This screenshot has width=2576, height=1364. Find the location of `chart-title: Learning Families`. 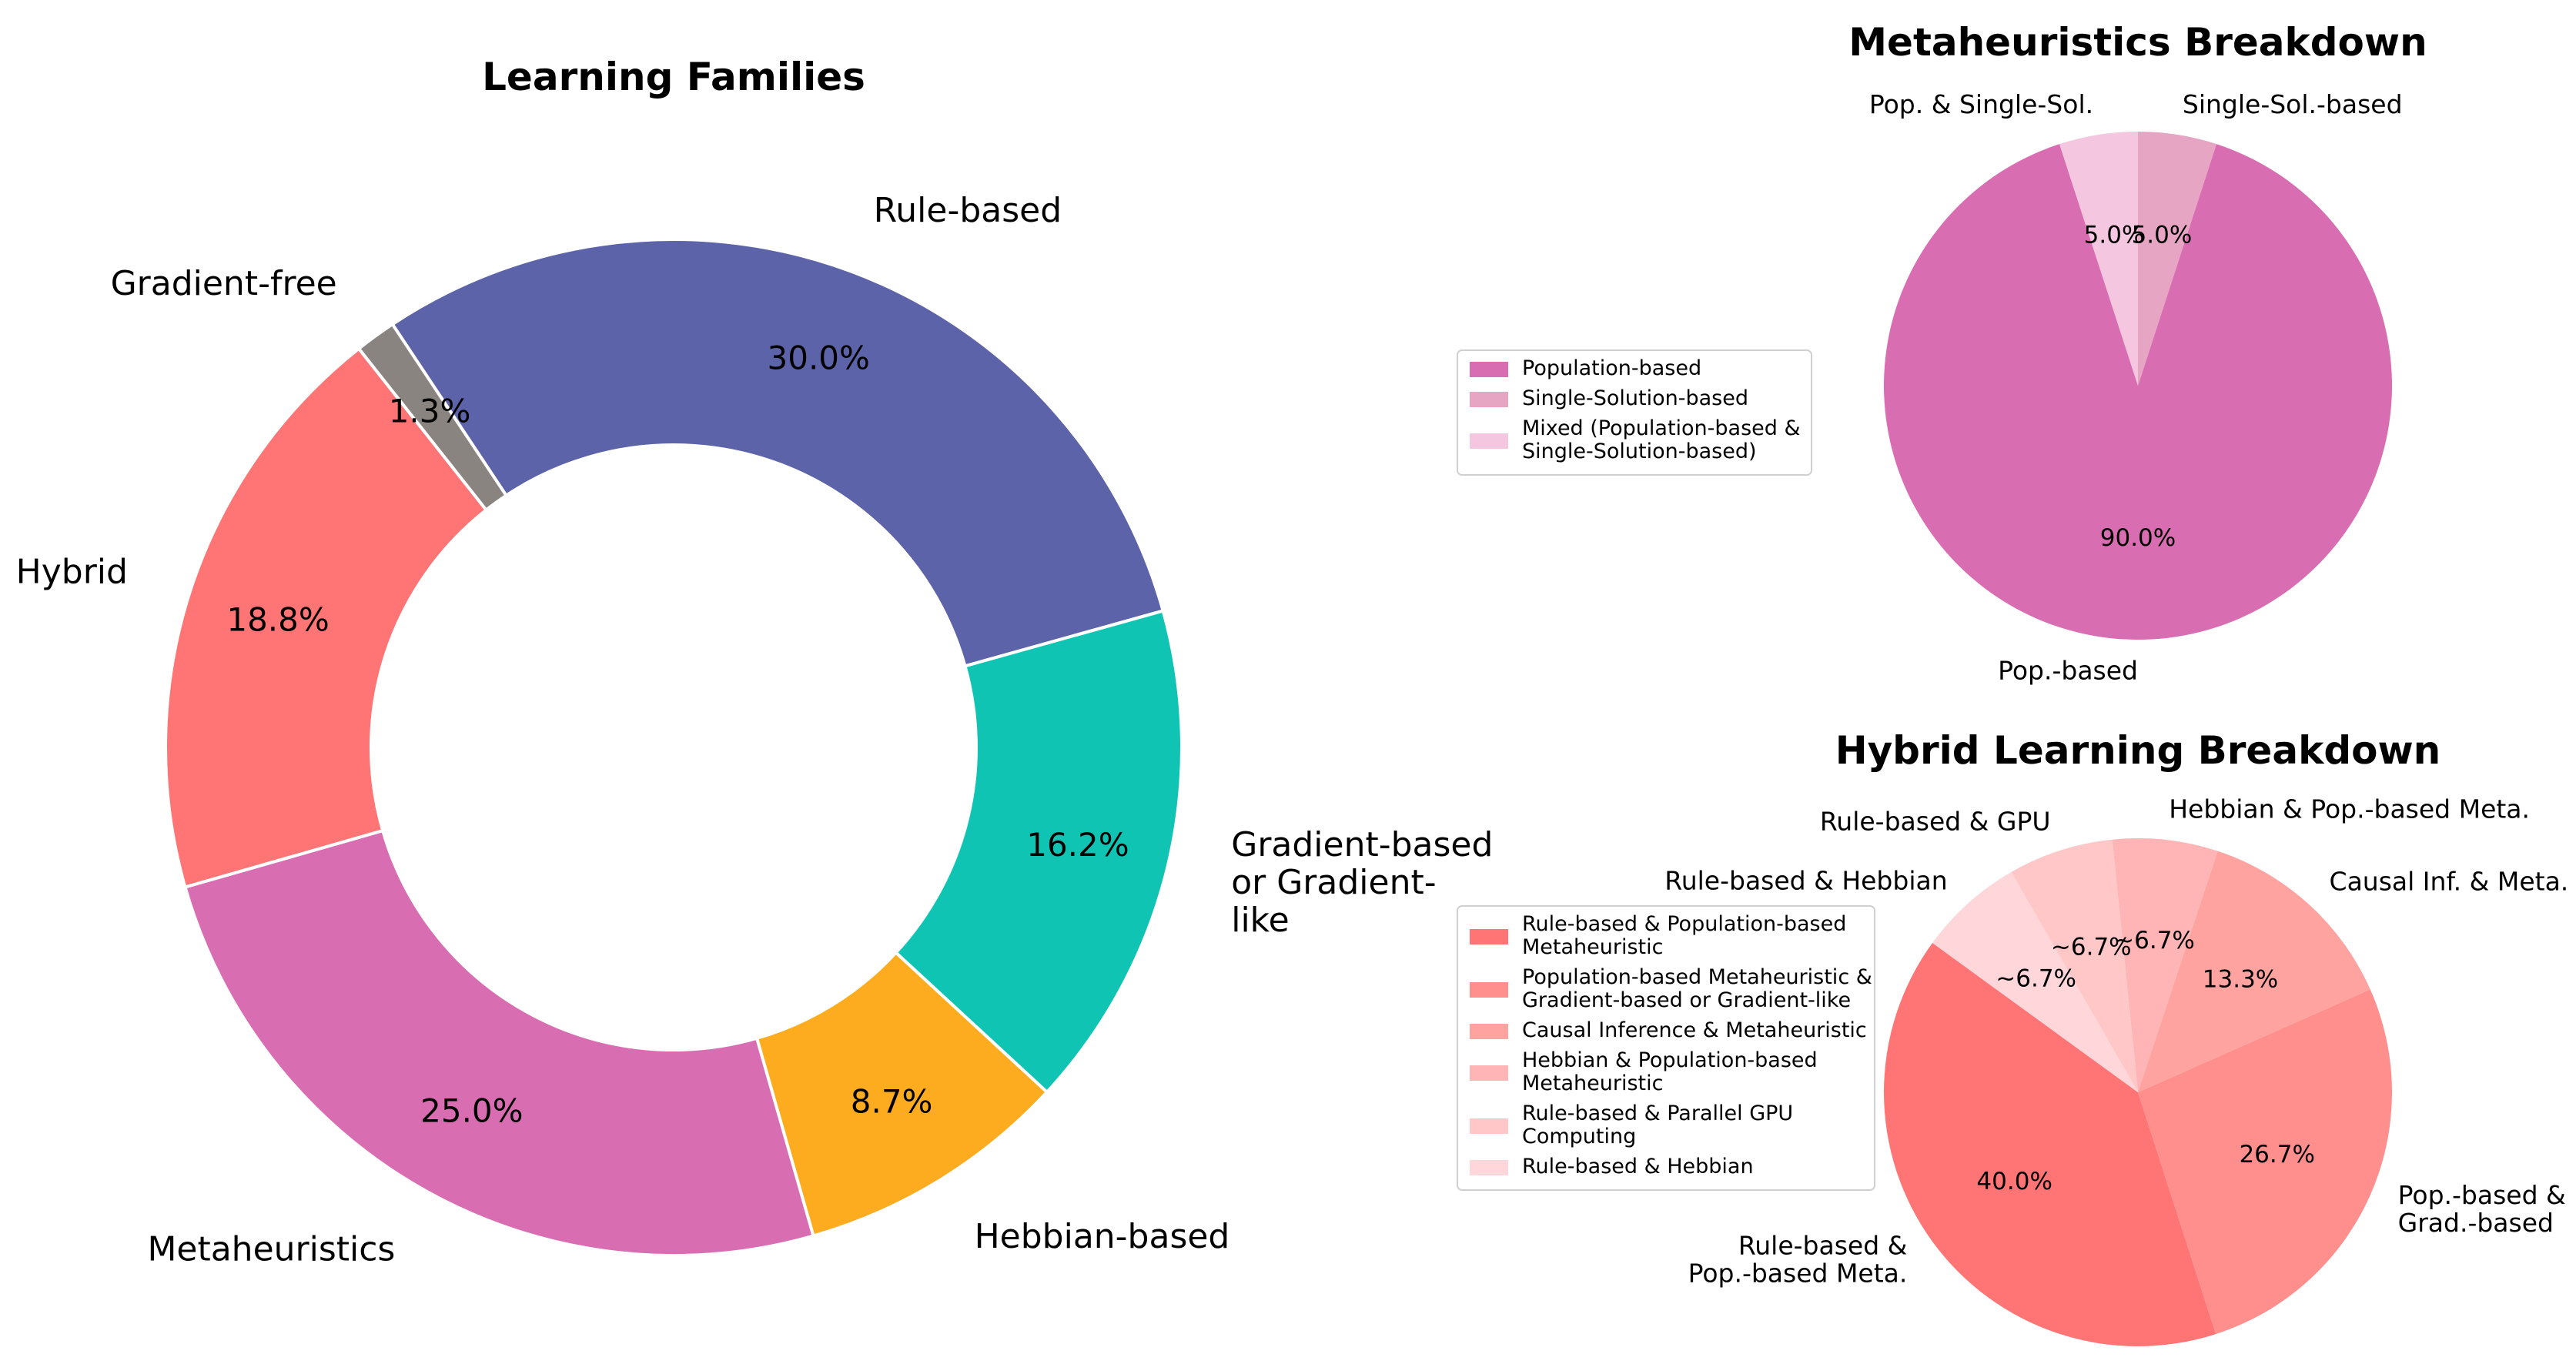

chart-title: Learning Families is located at coordinates (673, 77).